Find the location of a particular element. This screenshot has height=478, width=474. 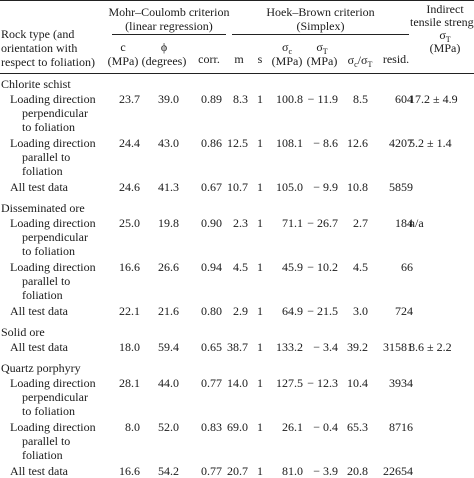

cell-sc: 105.0 is located at coordinates (289, 187).